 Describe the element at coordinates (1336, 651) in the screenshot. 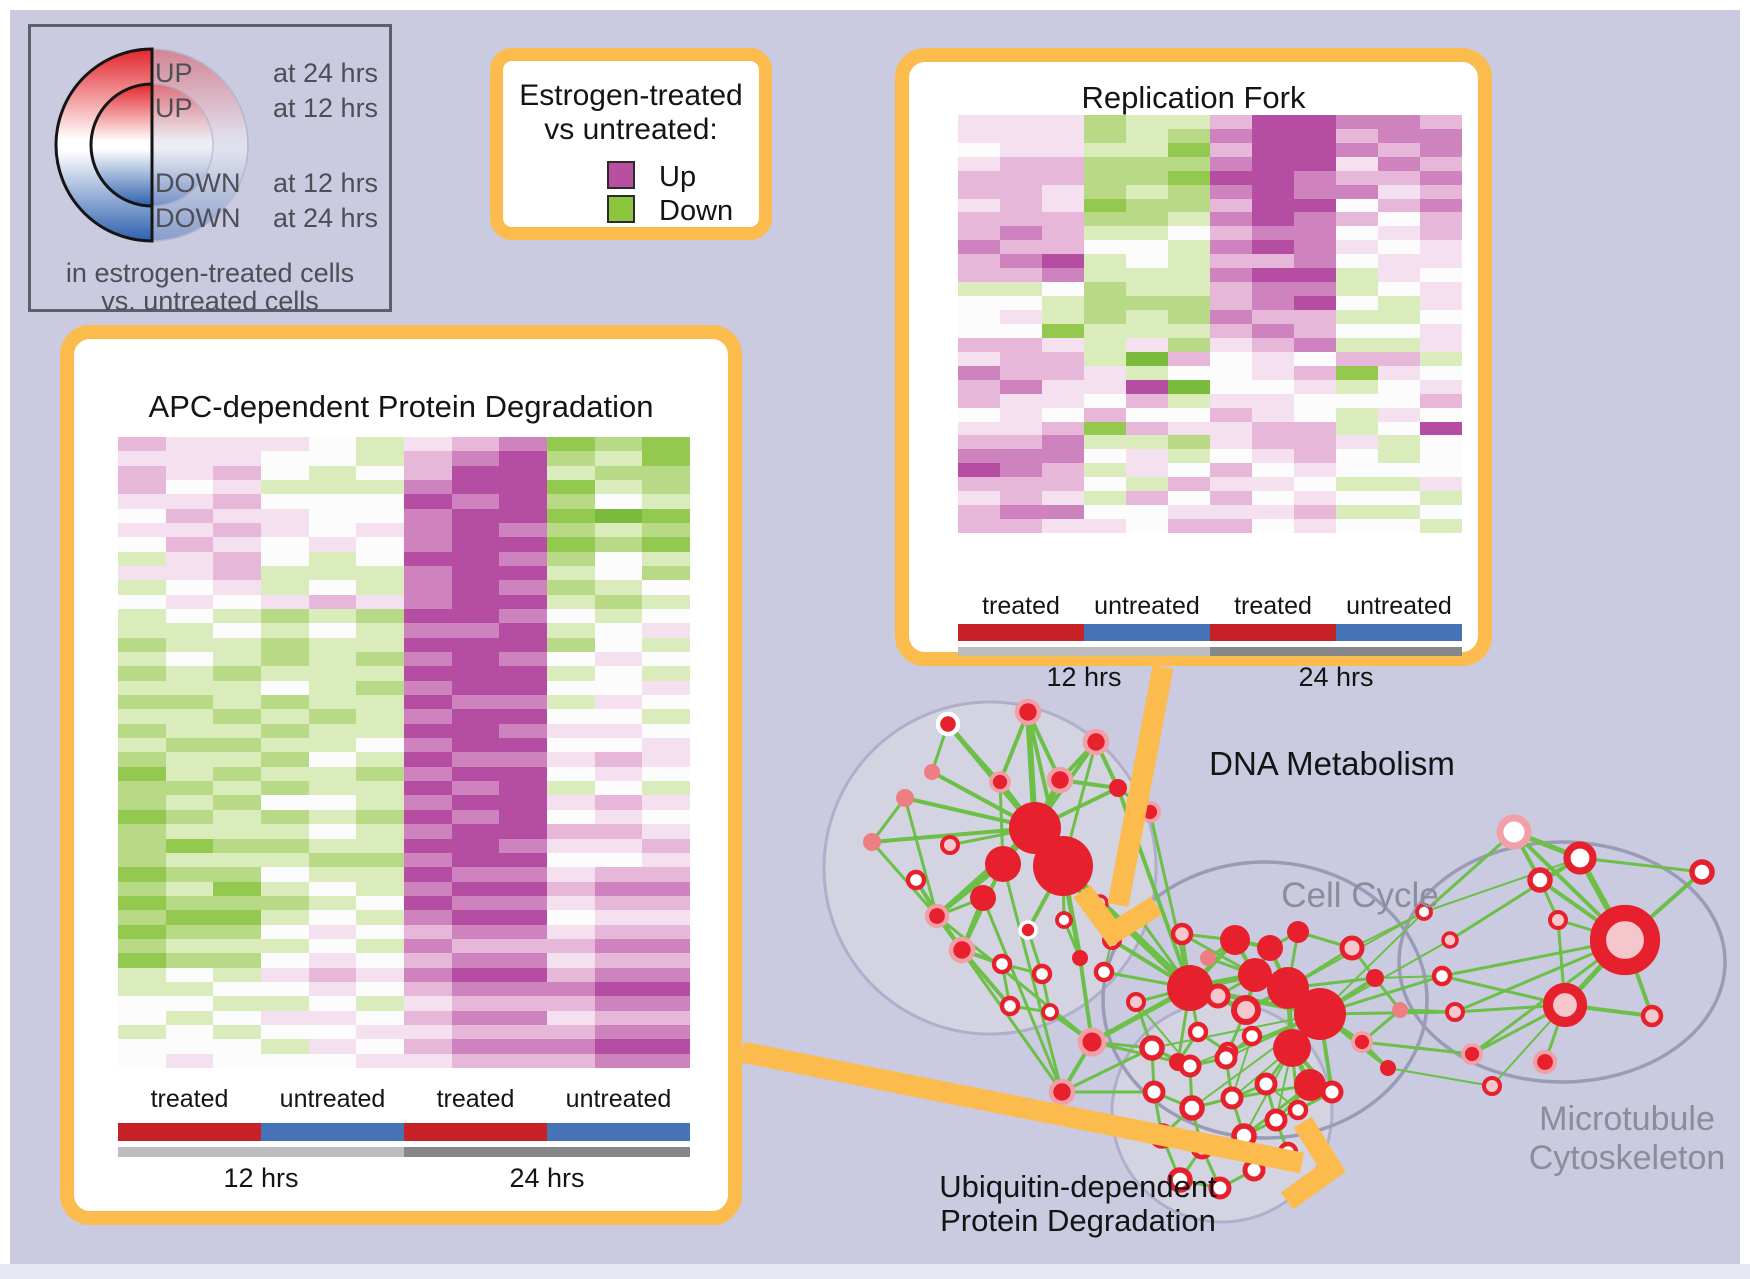

I see `time-group-segment` at that location.